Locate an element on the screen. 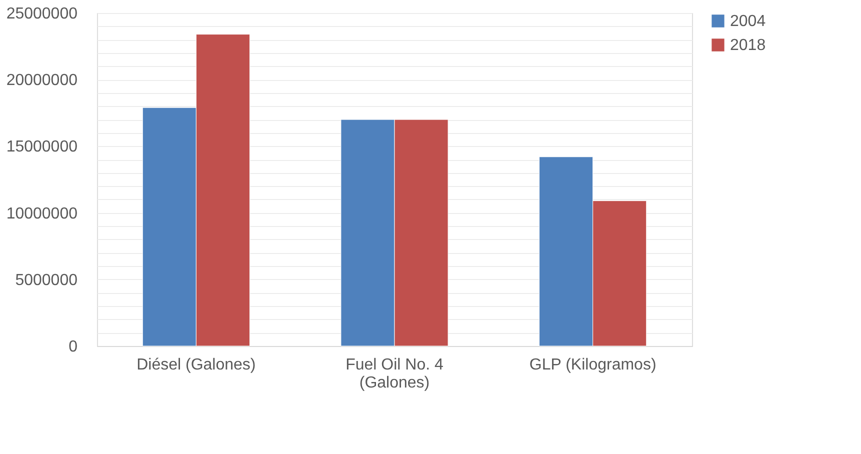 This screenshot has width=861, height=454. x-tick-label: Diésel (Galones) is located at coordinates (196, 365).